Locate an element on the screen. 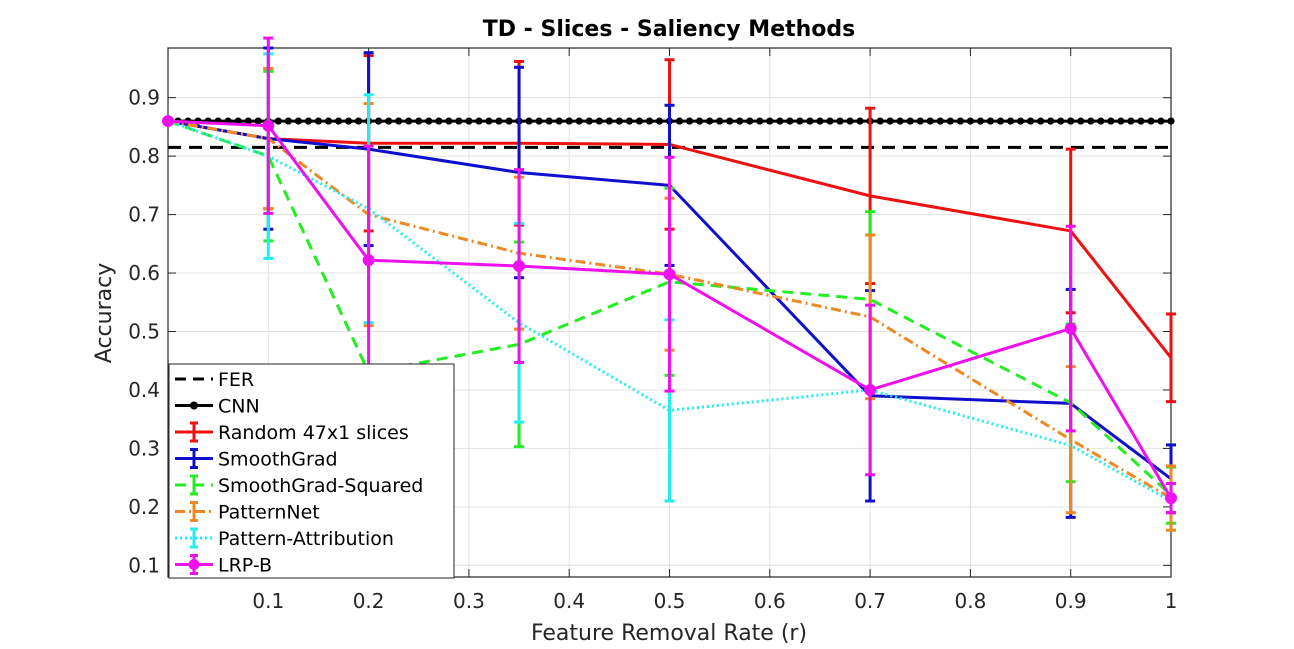 The image size is (1294, 649). x-tick-label: 0.3 is located at coordinates (469, 601).